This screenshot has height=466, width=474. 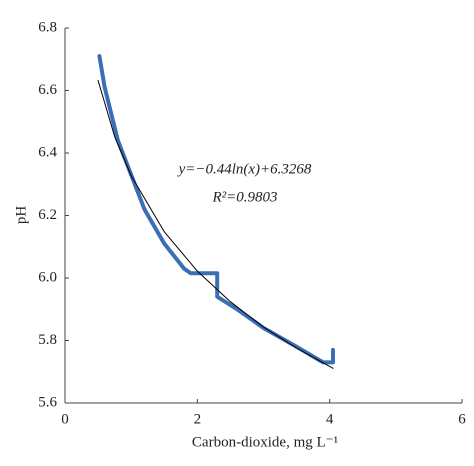 I want to click on x-tick-label: 6, so click(x=462, y=419).